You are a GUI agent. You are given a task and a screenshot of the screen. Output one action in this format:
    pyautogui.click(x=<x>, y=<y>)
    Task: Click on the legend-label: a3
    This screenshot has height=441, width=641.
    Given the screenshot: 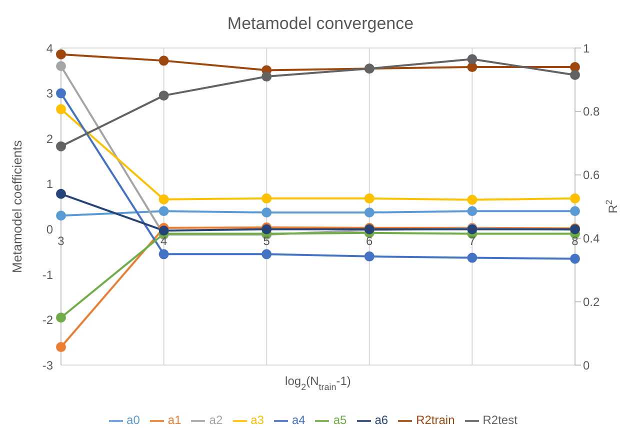 What is the action you would take?
    pyautogui.click(x=257, y=420)
    